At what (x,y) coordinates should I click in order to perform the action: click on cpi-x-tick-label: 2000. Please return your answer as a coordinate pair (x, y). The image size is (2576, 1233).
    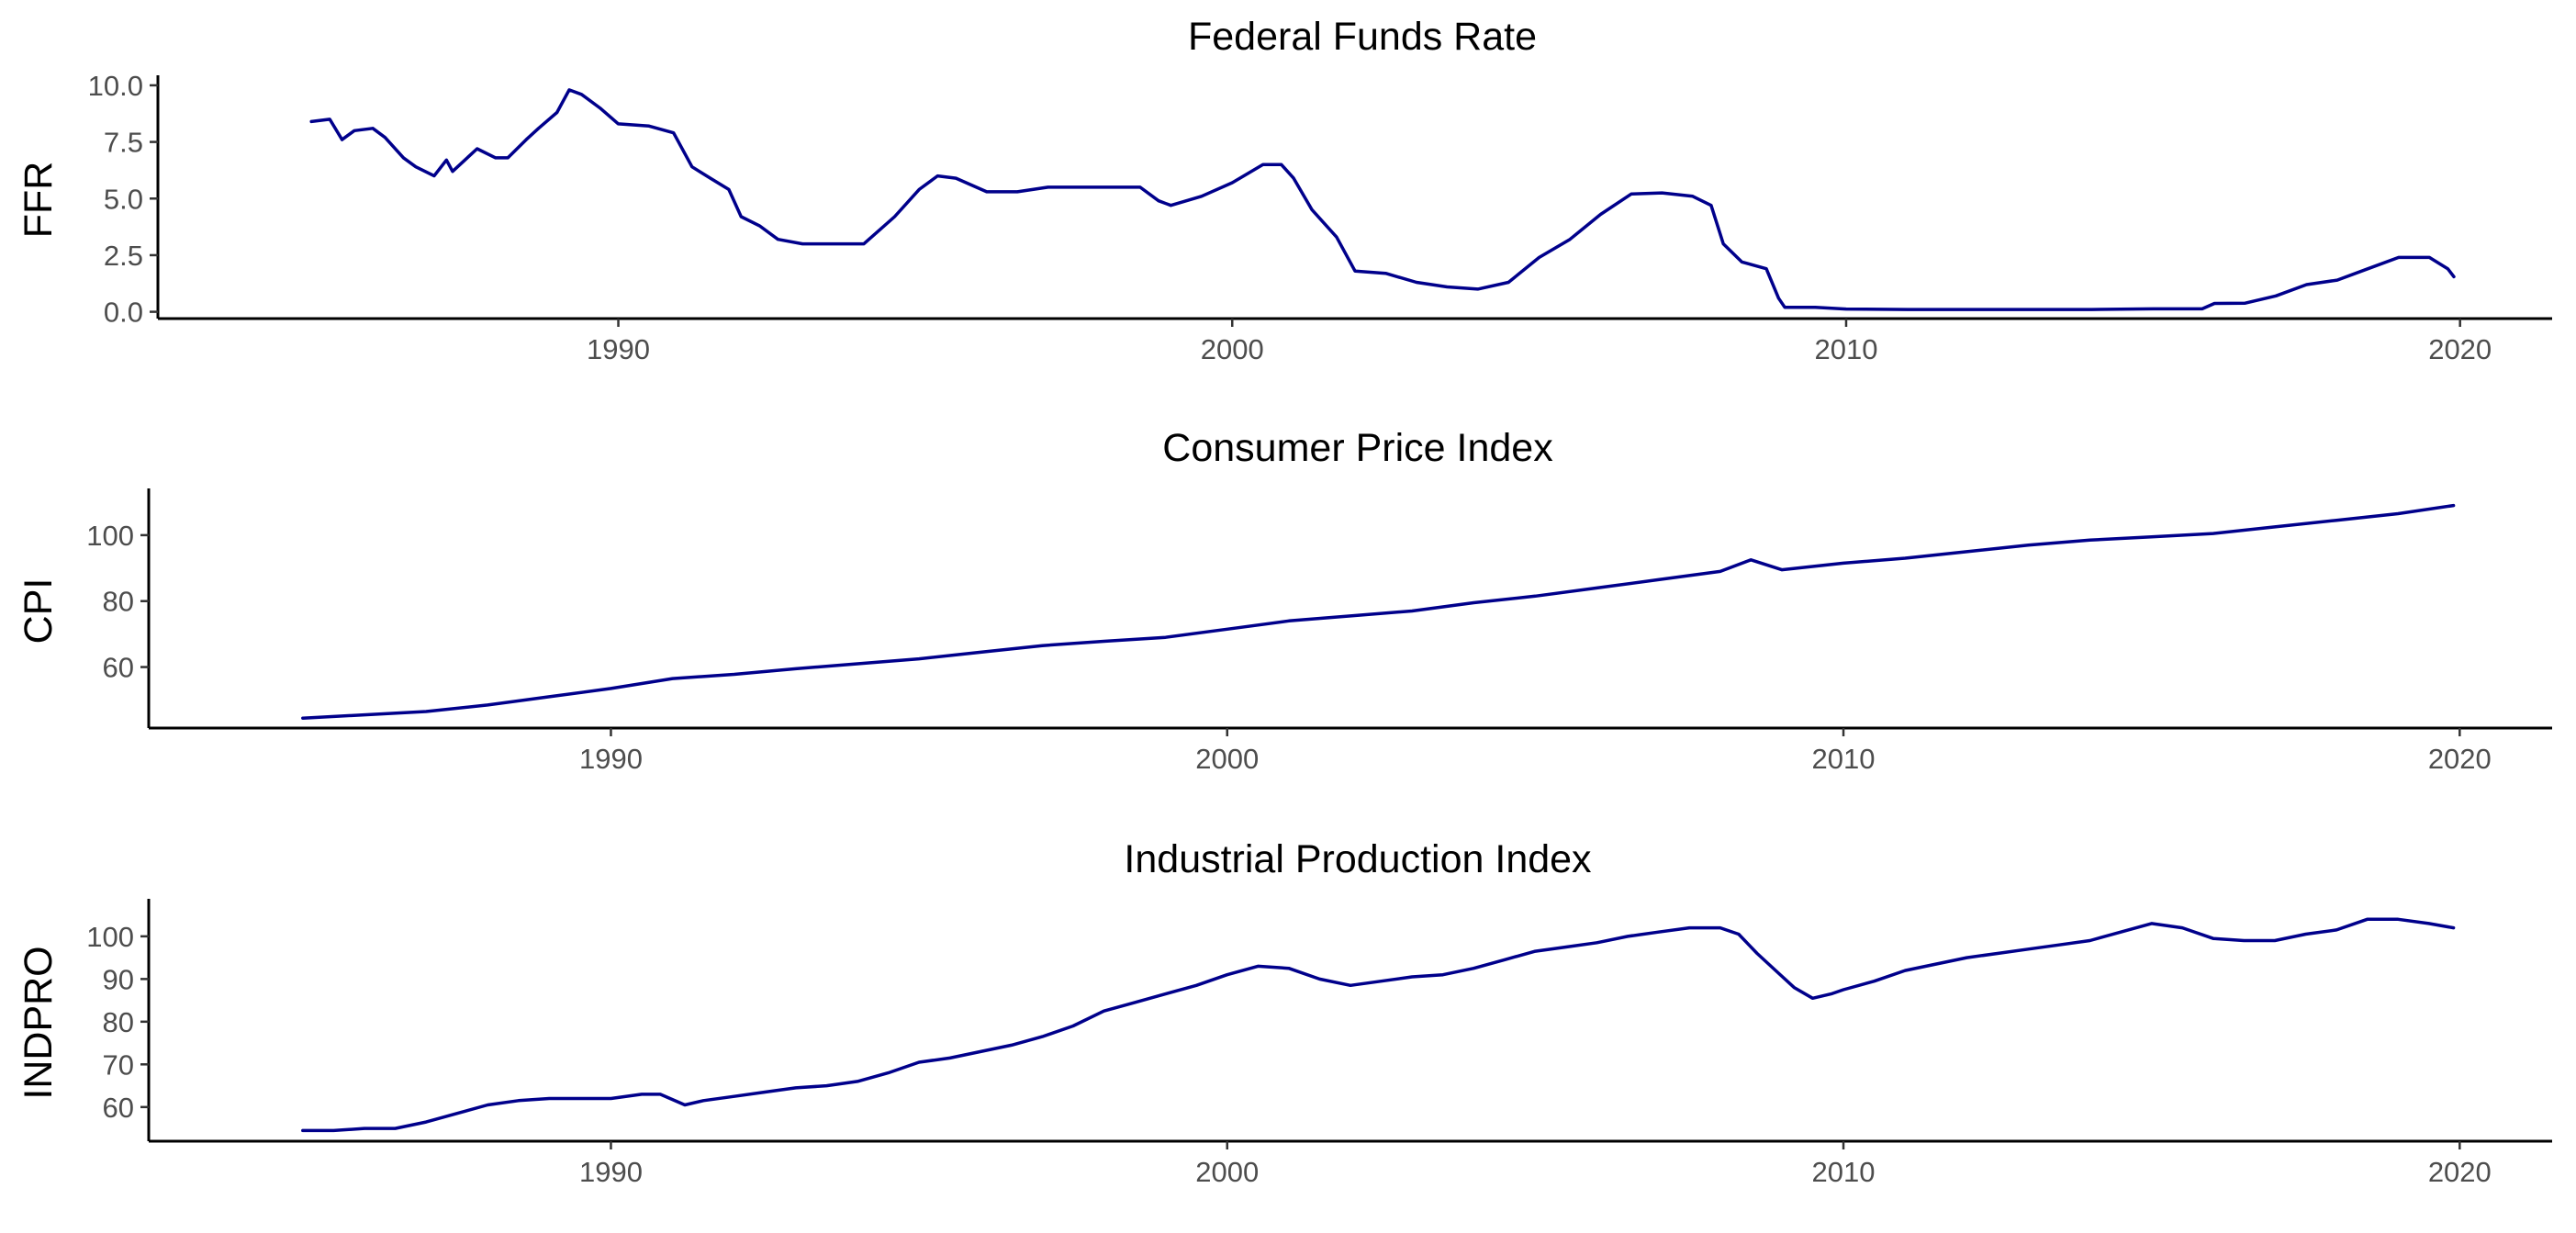
    Looking at the image, I should click on (1227, 759).